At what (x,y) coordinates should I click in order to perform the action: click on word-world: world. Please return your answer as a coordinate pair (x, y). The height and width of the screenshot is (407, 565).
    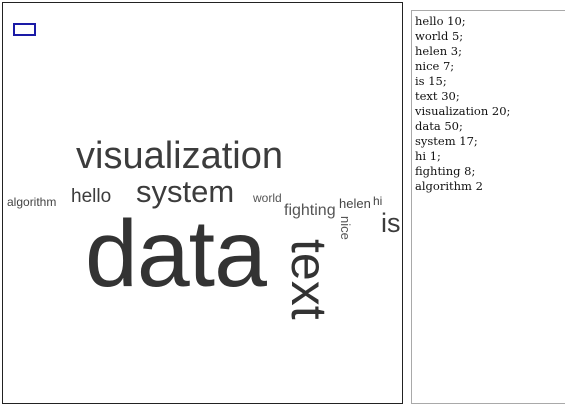
    Looking at the image, I should click on (267, 198).